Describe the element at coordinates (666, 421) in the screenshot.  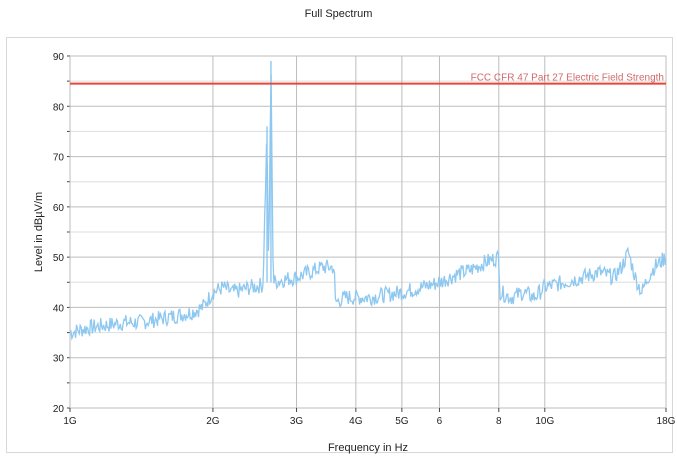
I see `x-tick-label: 18G` at that location.